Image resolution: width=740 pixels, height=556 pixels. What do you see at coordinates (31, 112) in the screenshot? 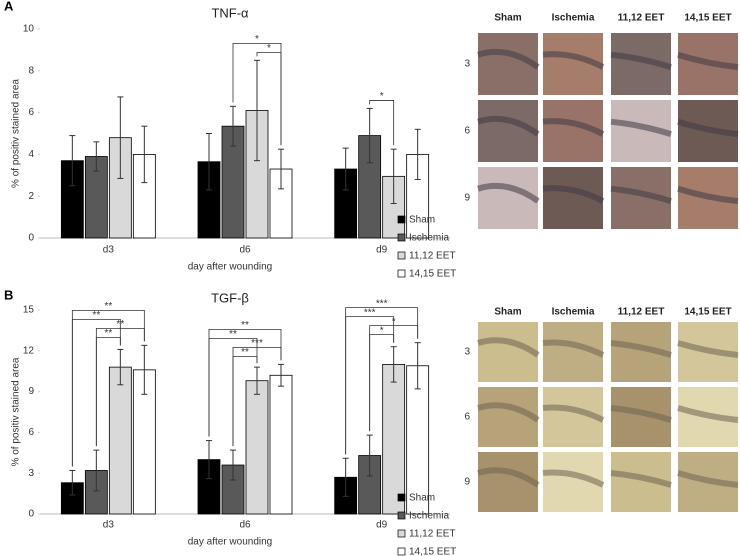
I see `y-tick-label: 6` at bounding box center [31, 112].